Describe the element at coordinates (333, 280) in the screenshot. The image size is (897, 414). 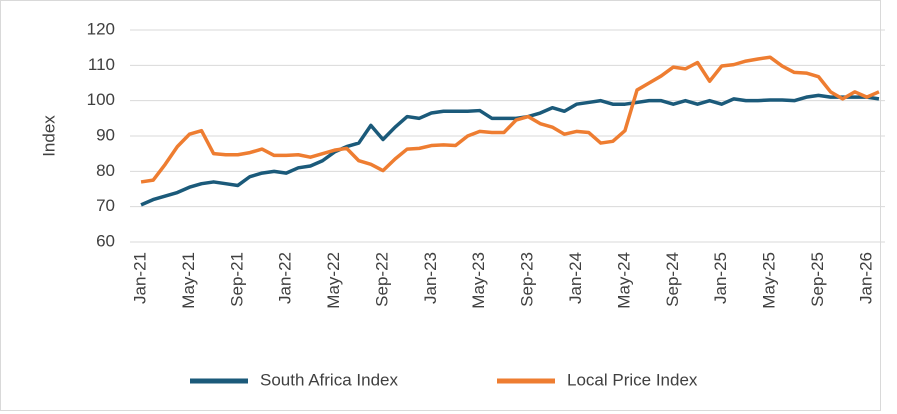
I see `x-tick-label: May-22` at that location.